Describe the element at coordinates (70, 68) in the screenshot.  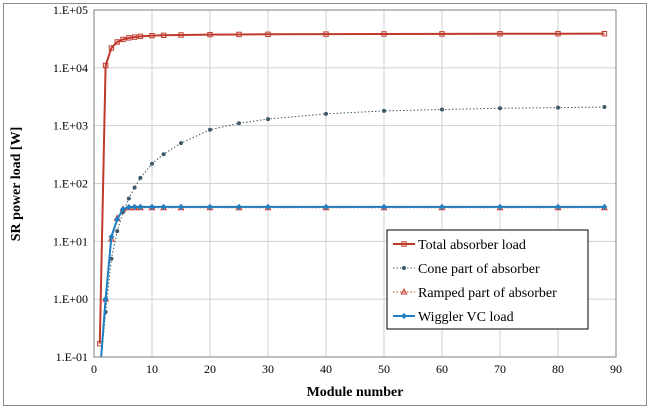
I see `y-tick-label: 1.E+04` at that location.